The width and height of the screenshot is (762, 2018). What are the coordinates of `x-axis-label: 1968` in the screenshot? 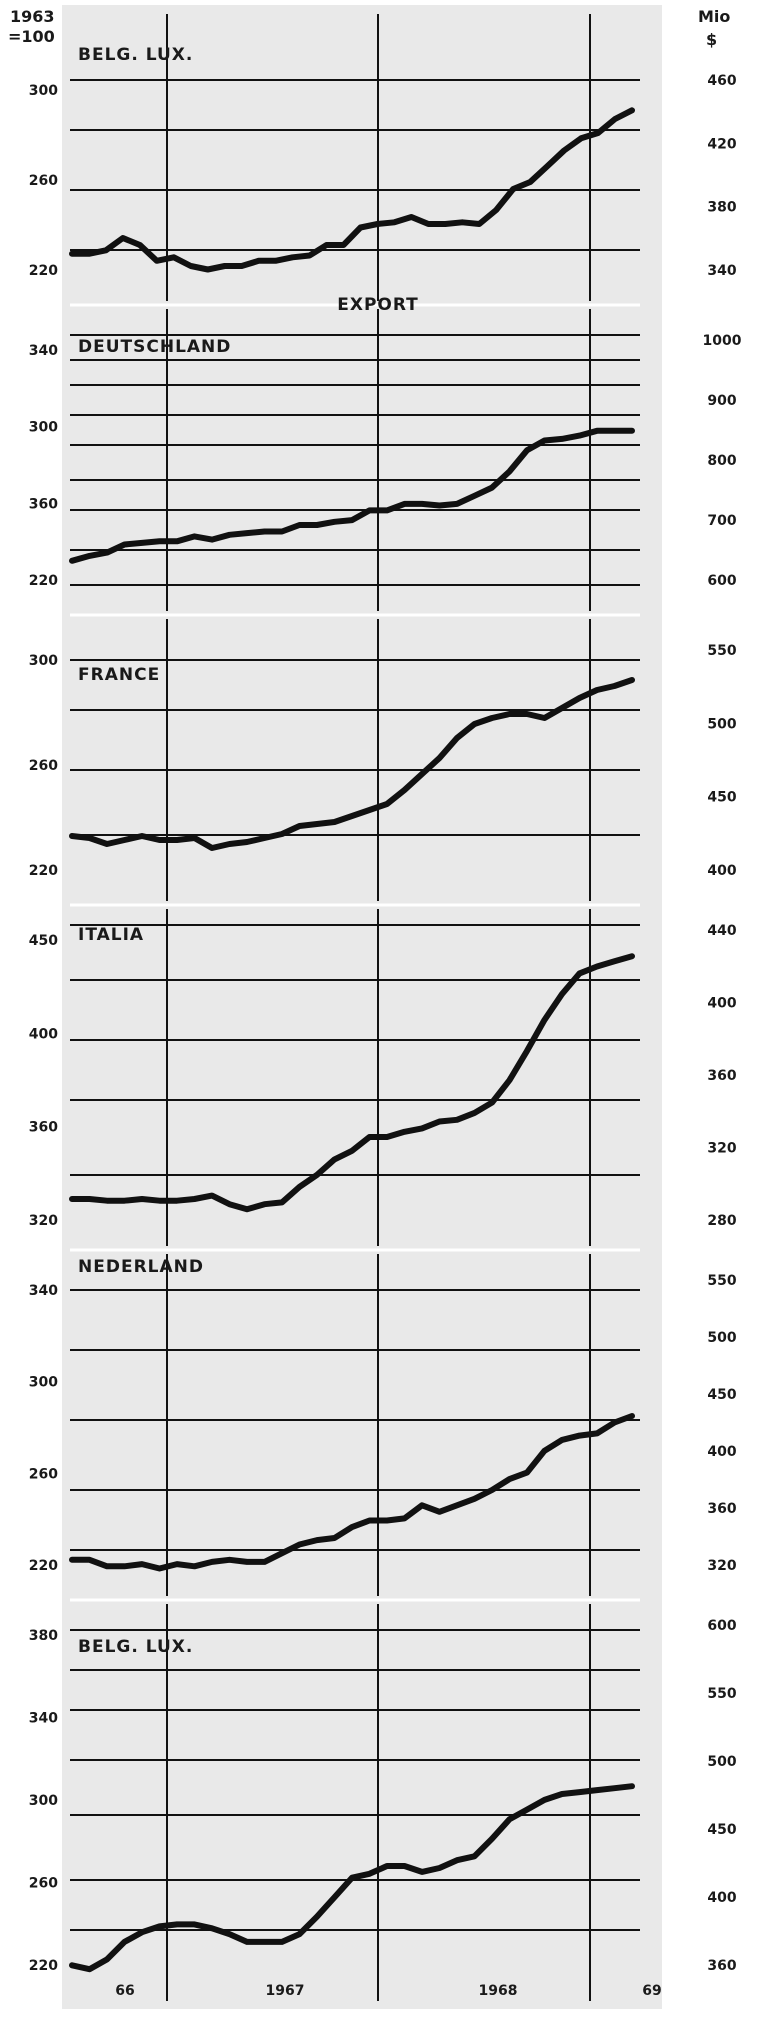 It's located at (498, 1991).